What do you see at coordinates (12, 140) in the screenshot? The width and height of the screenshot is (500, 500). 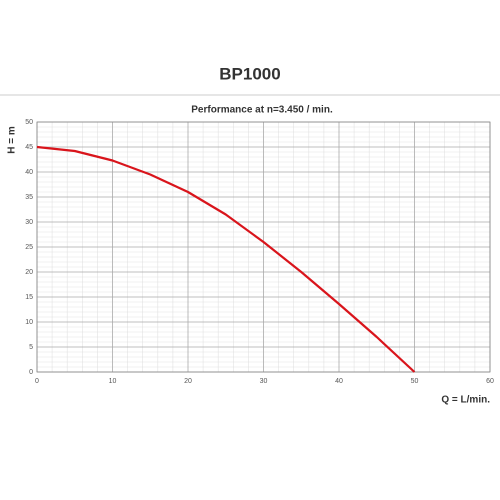 I see `y-axis-label: H = m` at bounding box center [12, 140].